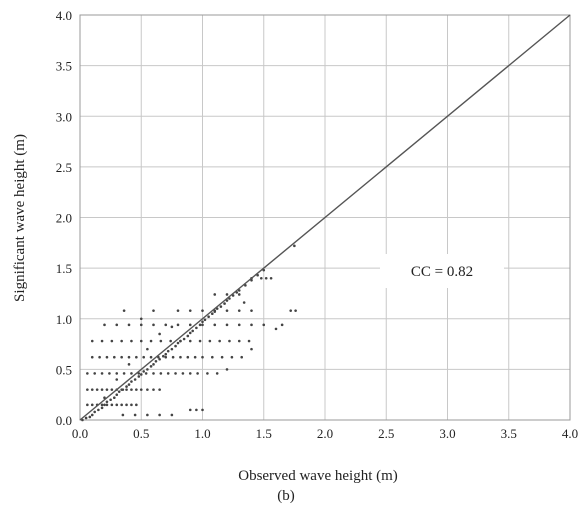  What do you see at coordinates (64, 369) in the screenshot?
I see `y-tick-label: 0.5` at bounding box center [64, 369].